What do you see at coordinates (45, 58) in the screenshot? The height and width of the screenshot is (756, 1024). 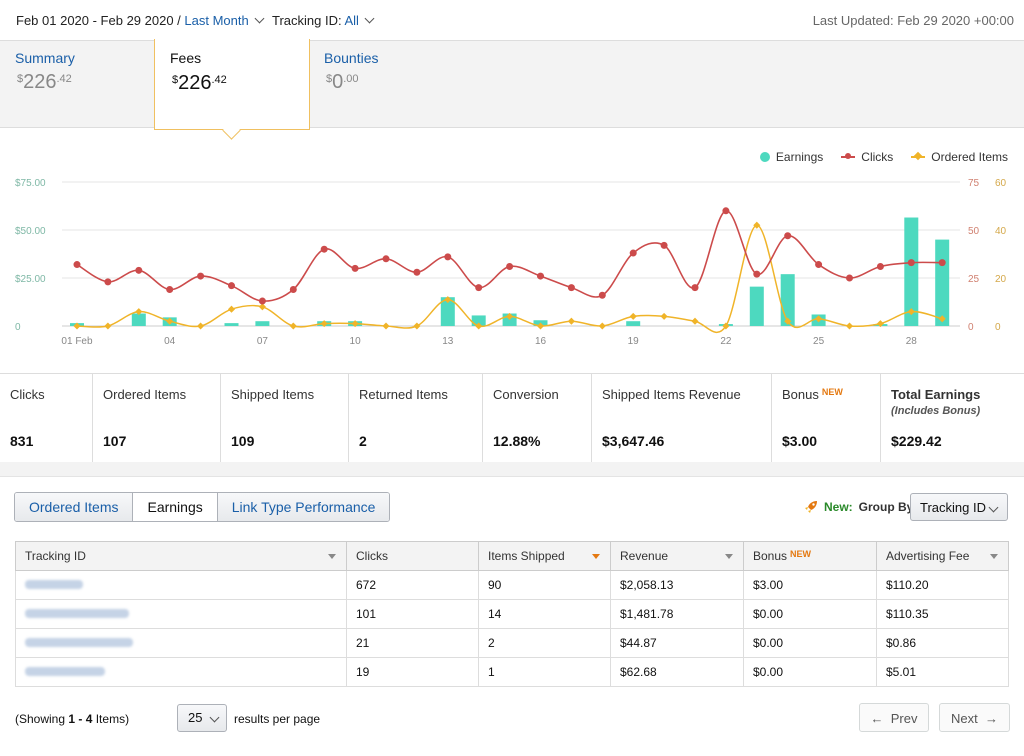 I see `tab-label: Summary` at bounding box center [45, 58].